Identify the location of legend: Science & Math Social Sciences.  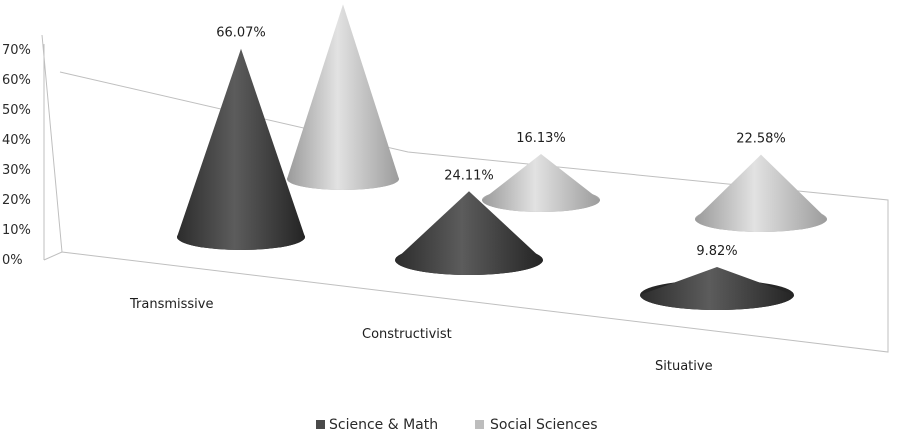
(457, 425).